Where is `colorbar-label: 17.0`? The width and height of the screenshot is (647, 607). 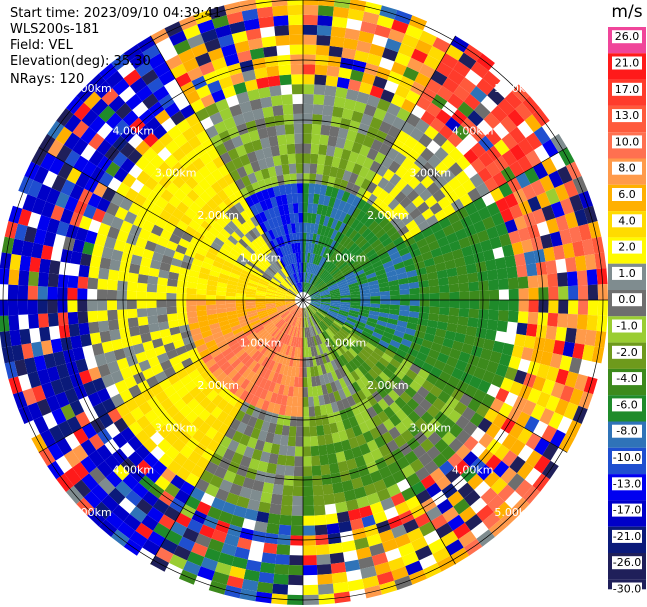
colorbar-label: 17.0 is located at coordinates (627, 89).